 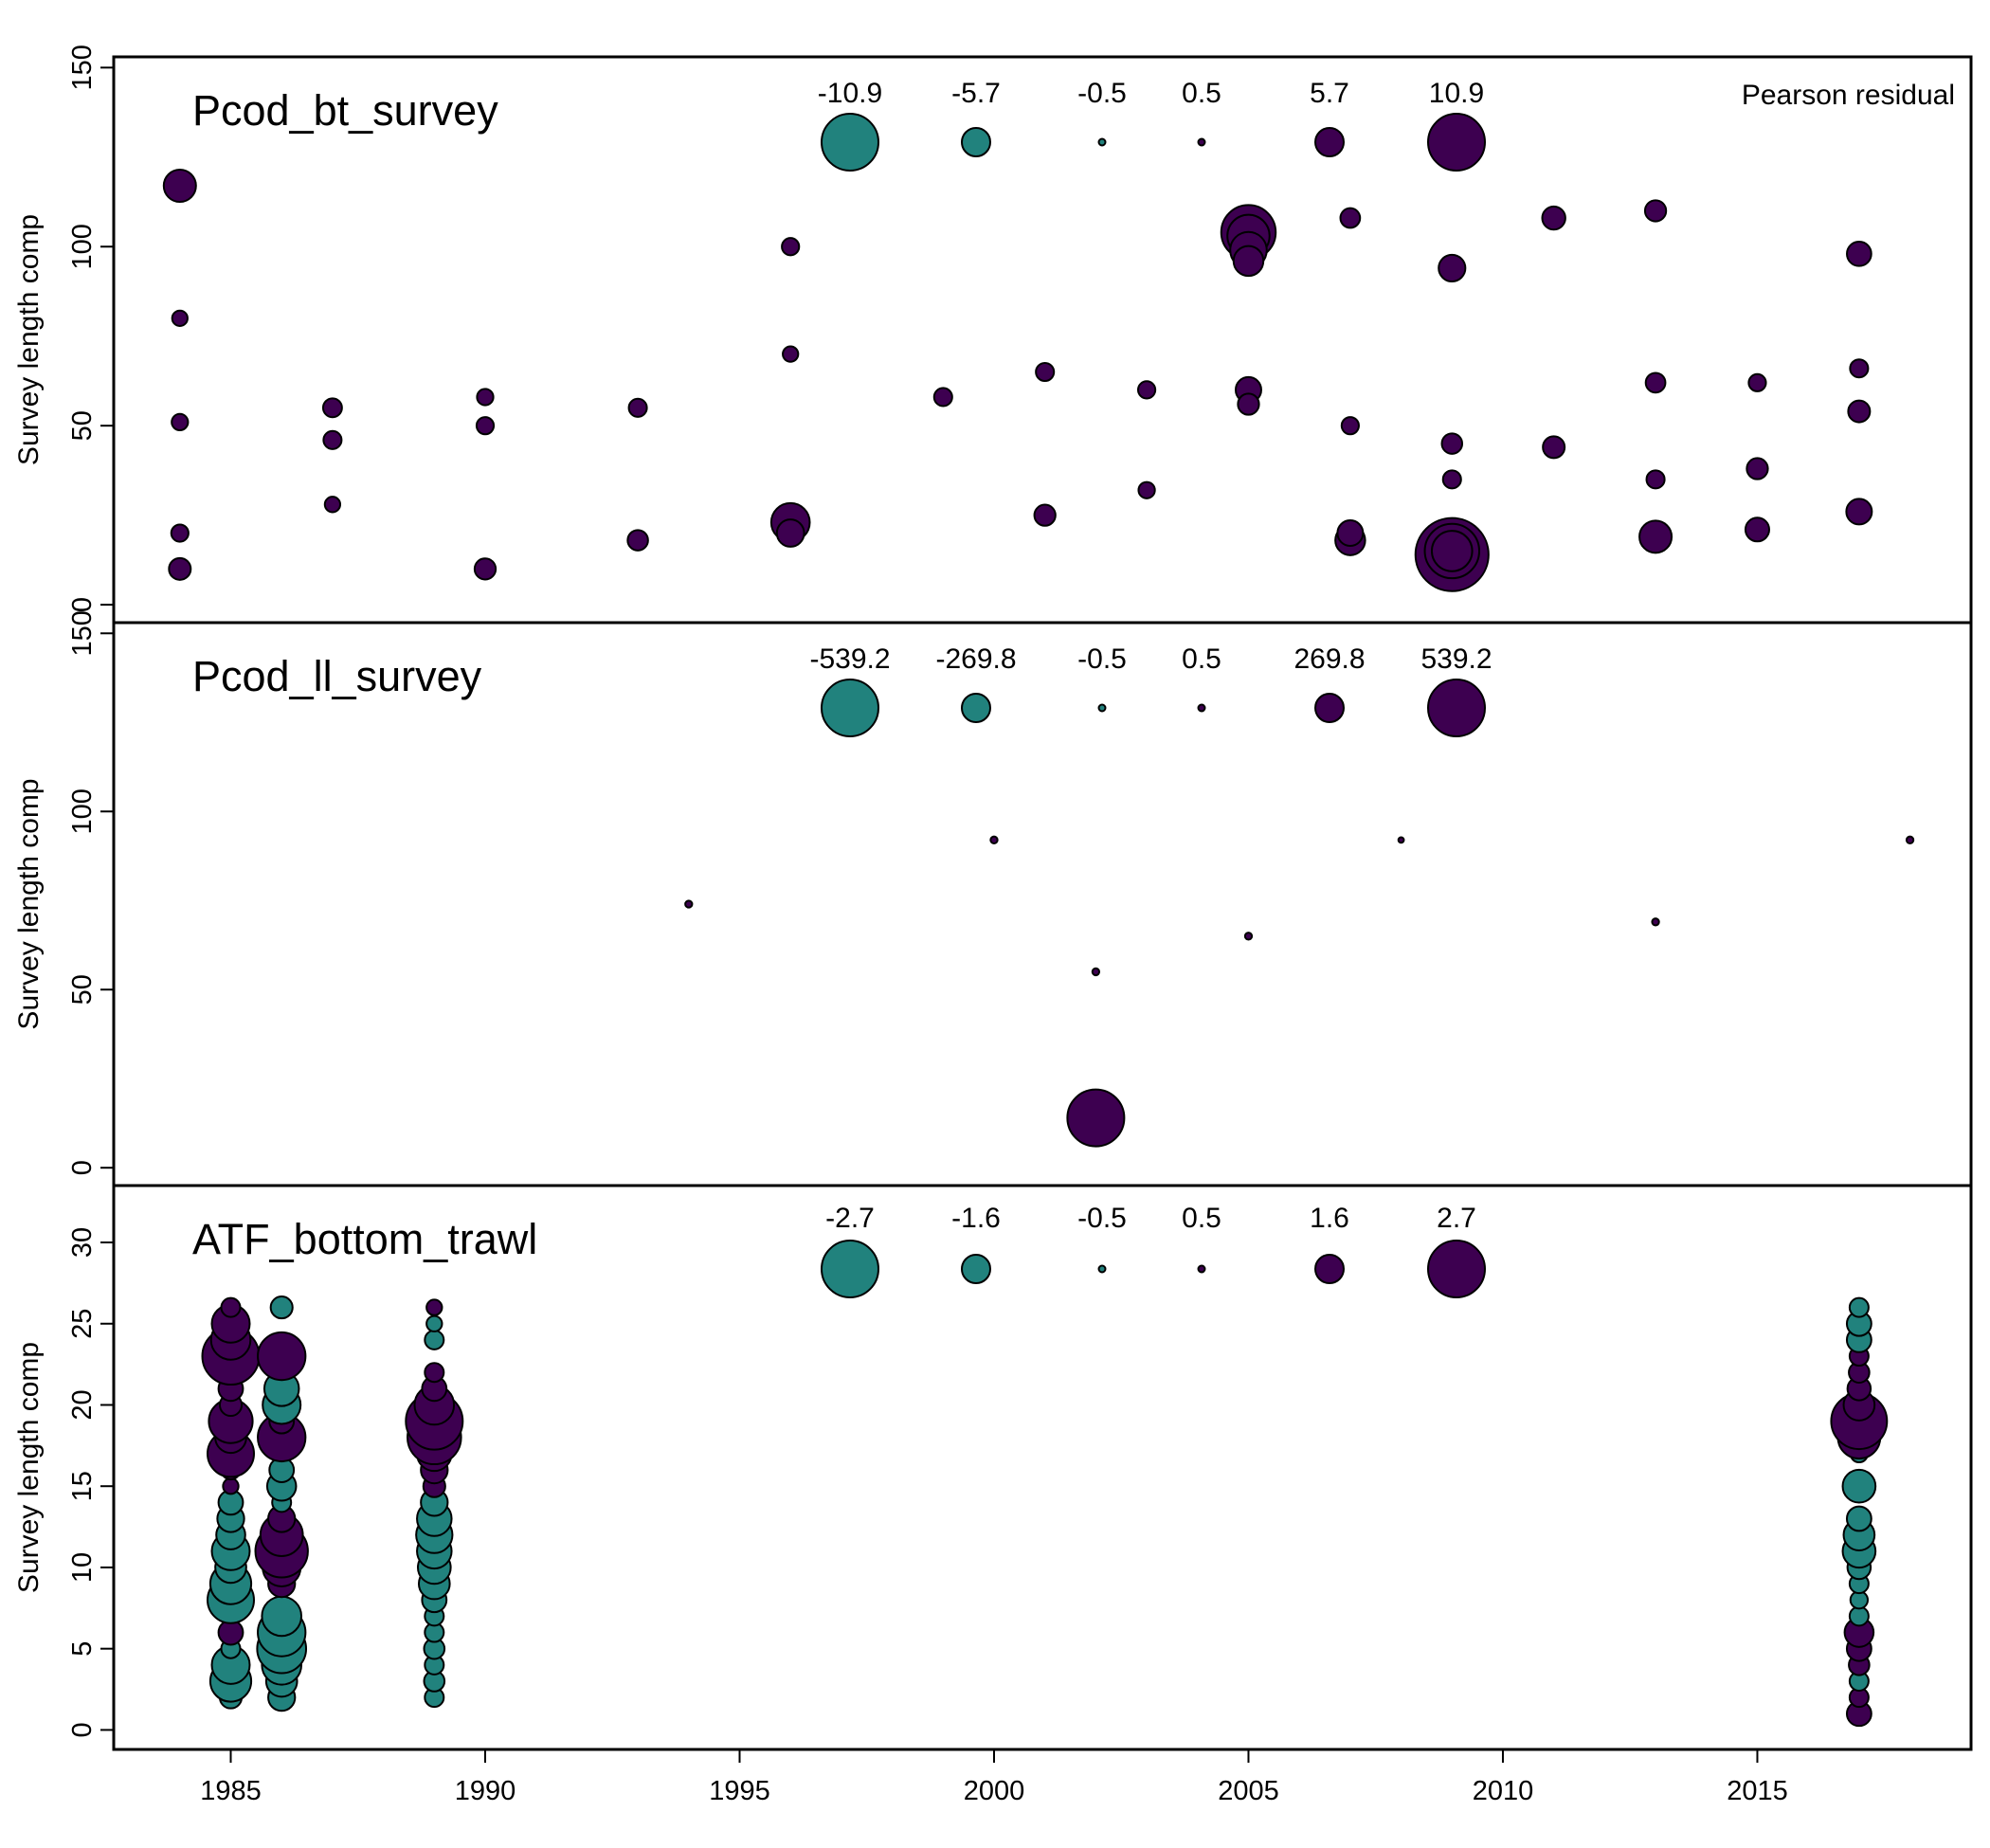 What do you see at coordinates (849, 659) in the screenshot?
I see `legend-label: -539.2` at bounding box center [849, 659].